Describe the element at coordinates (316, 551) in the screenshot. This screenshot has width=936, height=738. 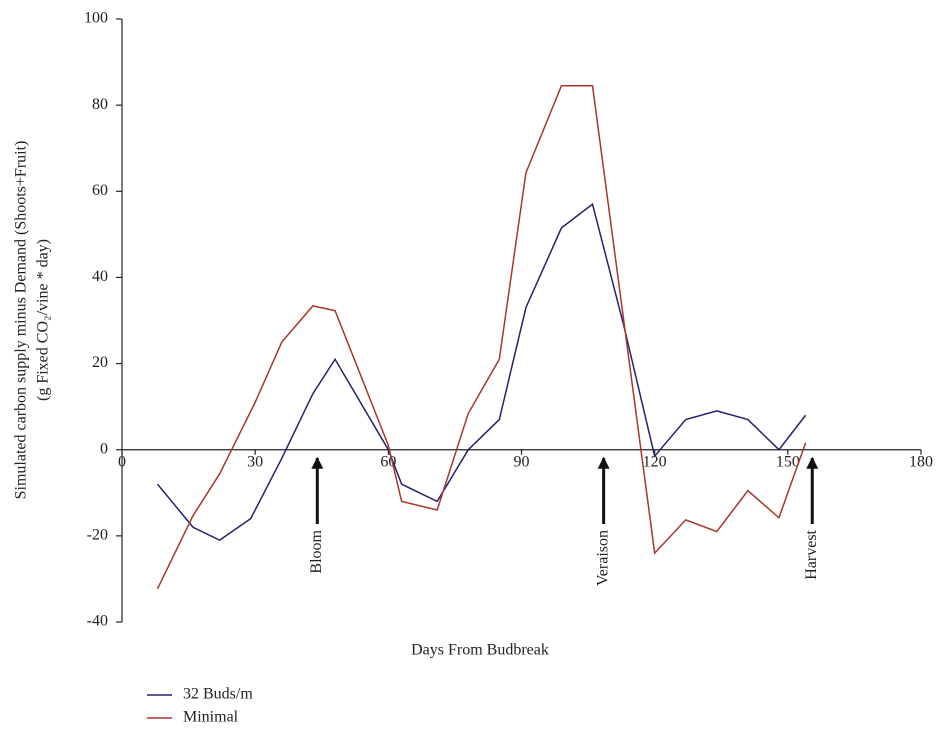
I see `event-label: Bloom` at that location.